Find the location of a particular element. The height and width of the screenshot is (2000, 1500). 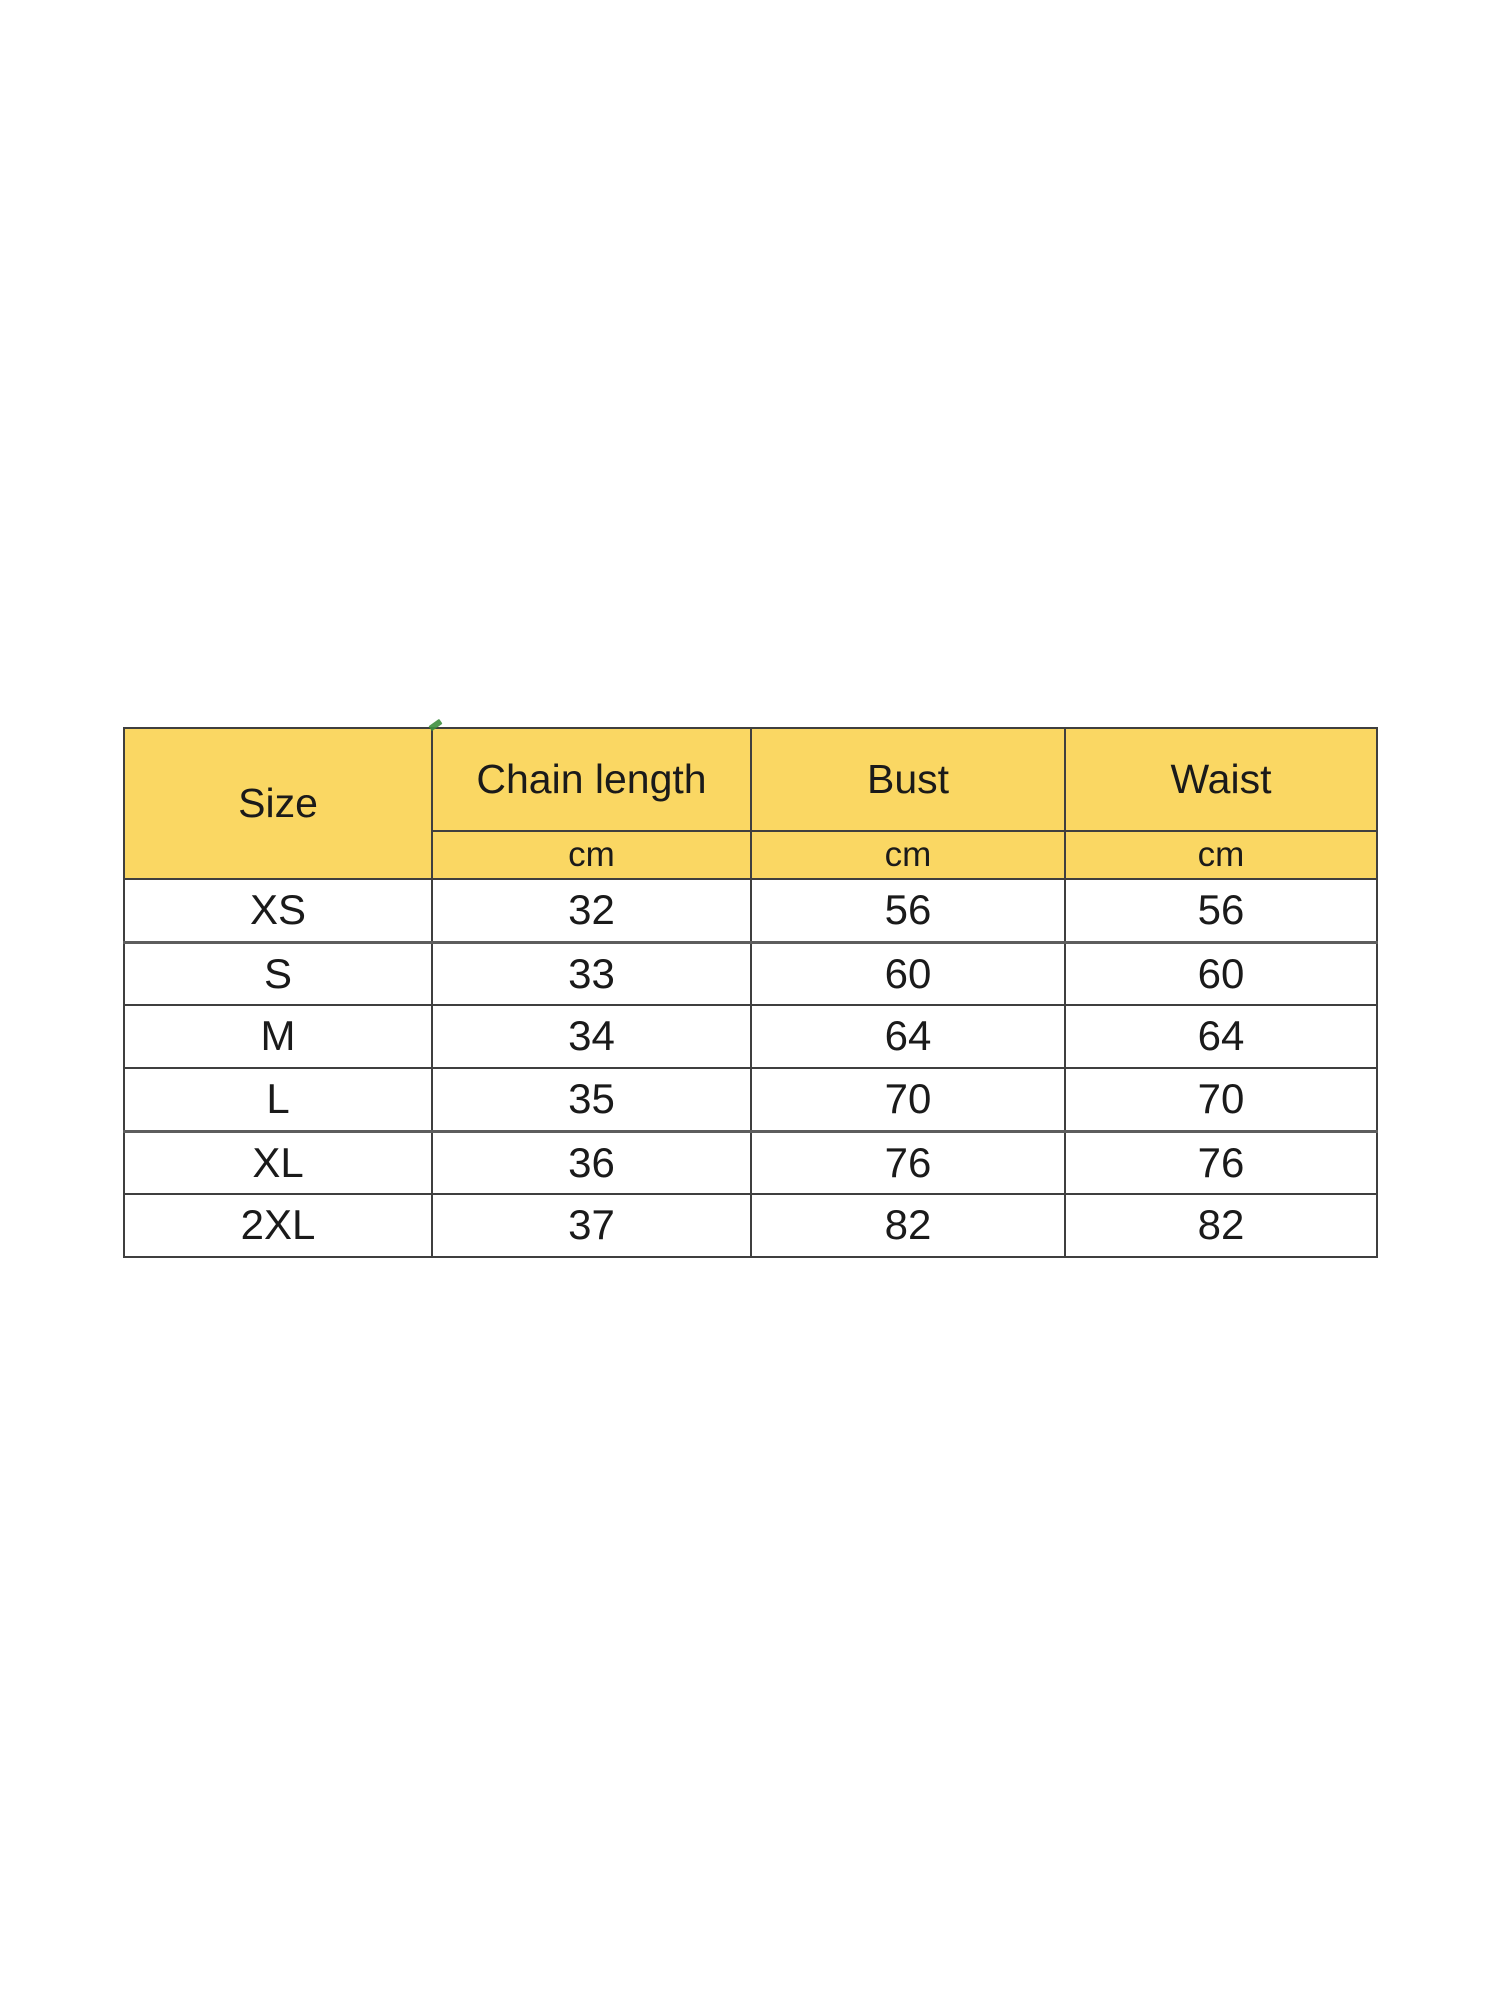

header-row: Size Chain length Bust Waist is located at coordinates (750, 803).